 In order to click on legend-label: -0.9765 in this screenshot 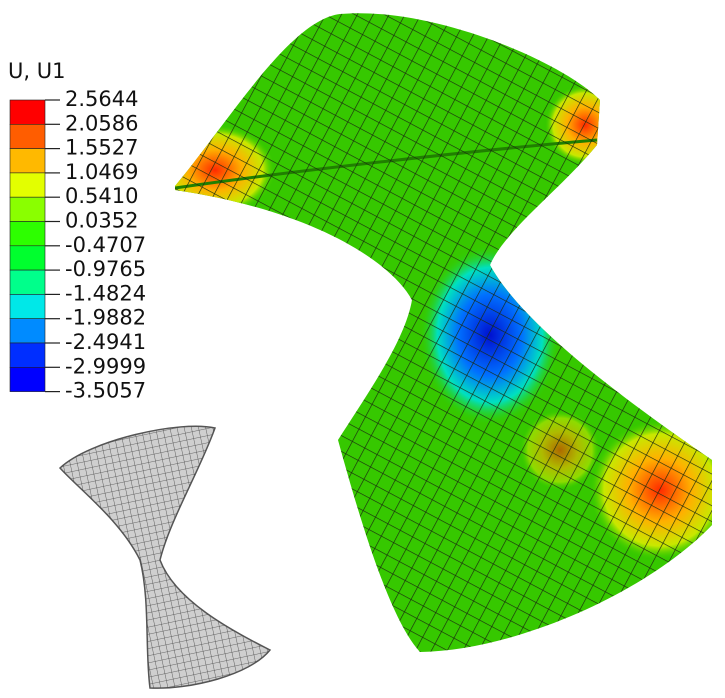, I will do `click(105, 269)`.